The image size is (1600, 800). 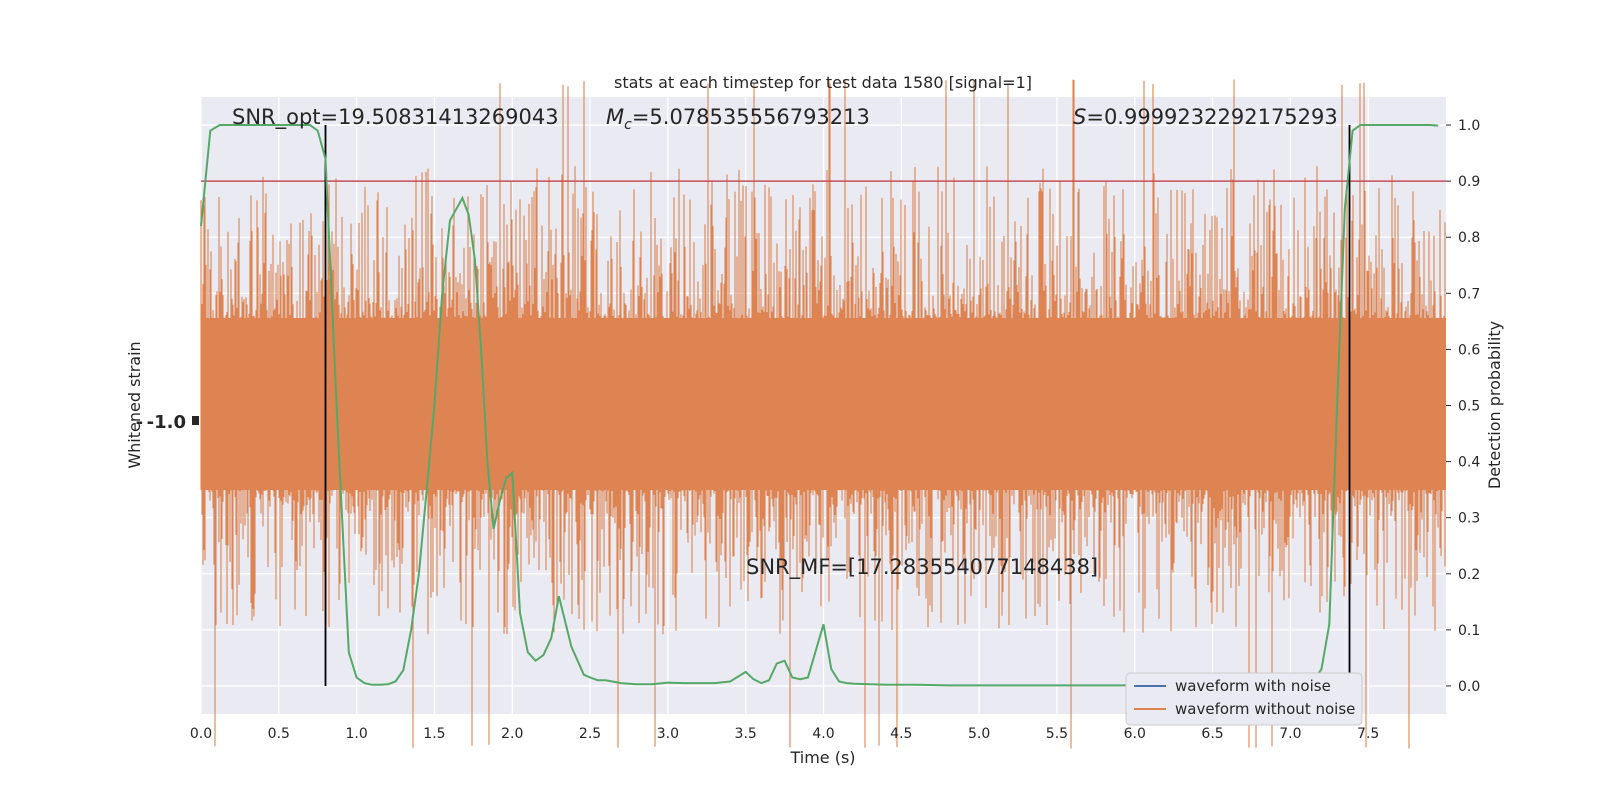 What do you see at coordinates (1494, 405) in the screenshot?
I see `right-y-axis-label: Detection probability` at bounding box center [1494, 405].